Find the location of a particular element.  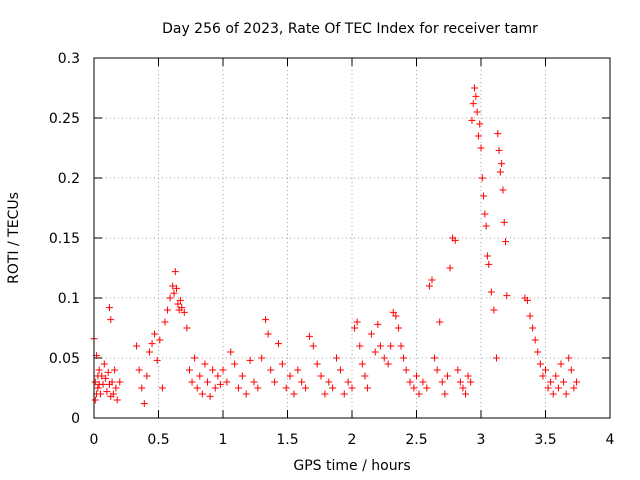

y-tick-label: 0.15 is located at coordinates (64, 239).